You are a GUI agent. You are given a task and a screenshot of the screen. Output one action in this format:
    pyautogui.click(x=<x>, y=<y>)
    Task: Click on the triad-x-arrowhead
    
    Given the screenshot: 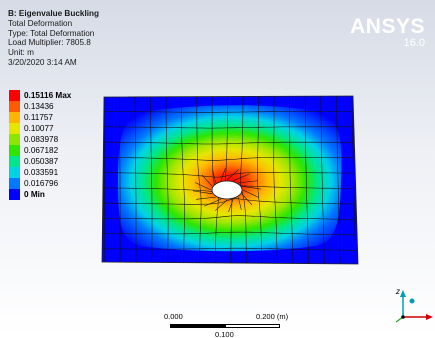 What is the action you would take?
    pyautogui.click(x=429, y=317)
    